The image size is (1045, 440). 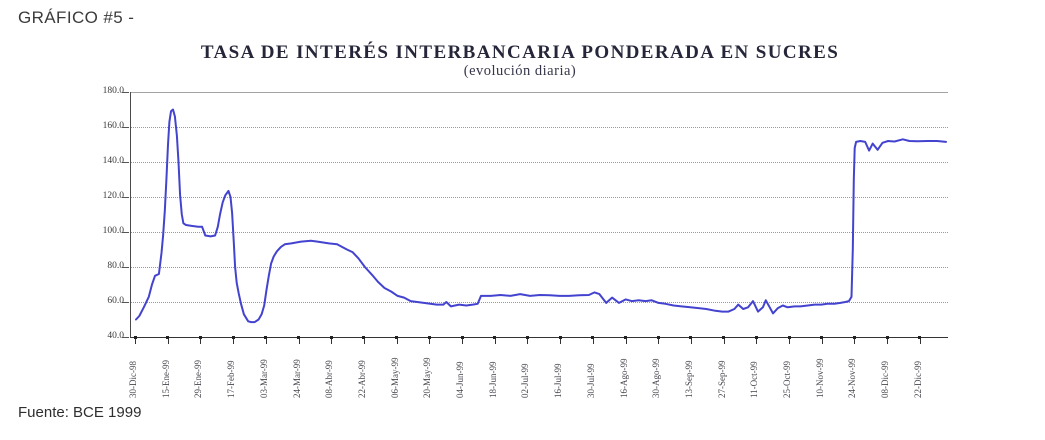 I want to click on figure-heading: GRÁFICO #5 -, so click(x=76, y=17).